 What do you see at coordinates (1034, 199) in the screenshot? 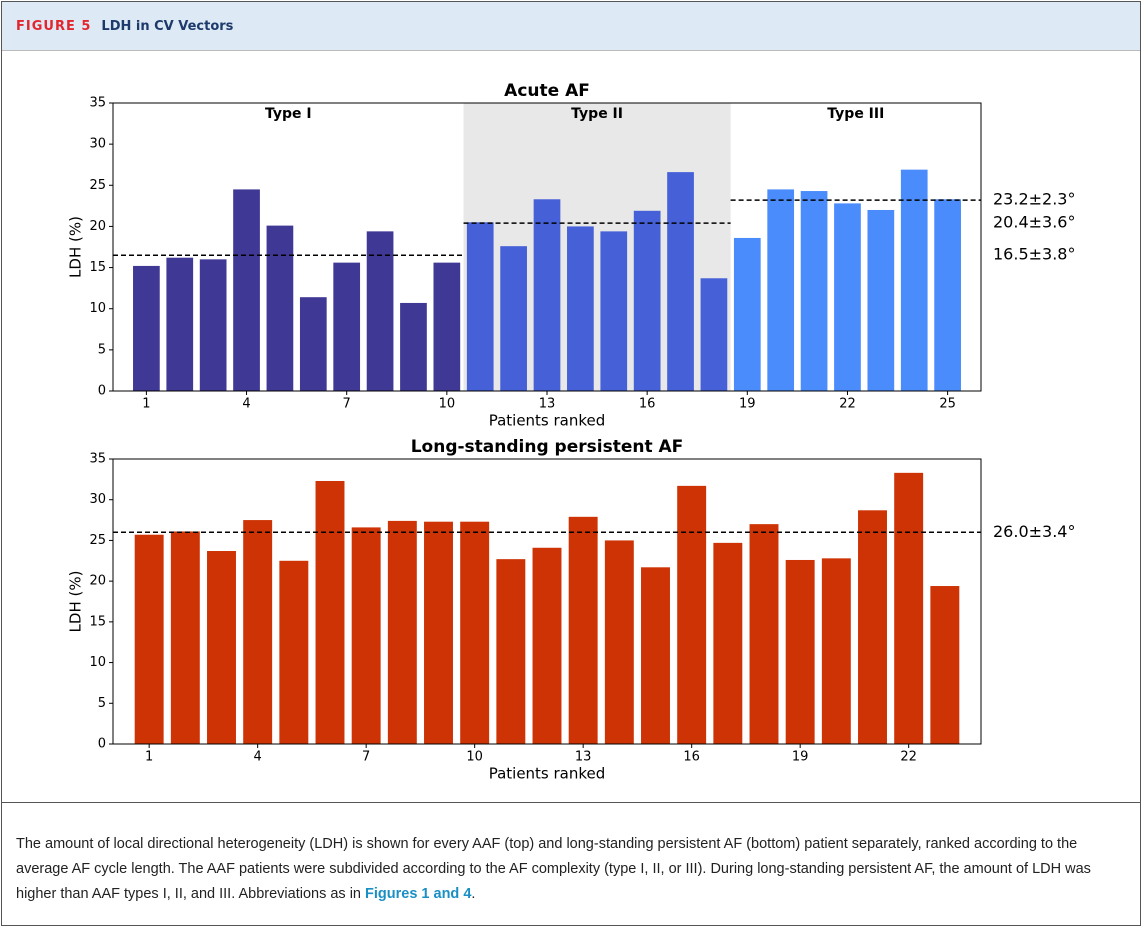
I see `mean-label: 23.2±2.3°` at bounding box center [1034, 199].